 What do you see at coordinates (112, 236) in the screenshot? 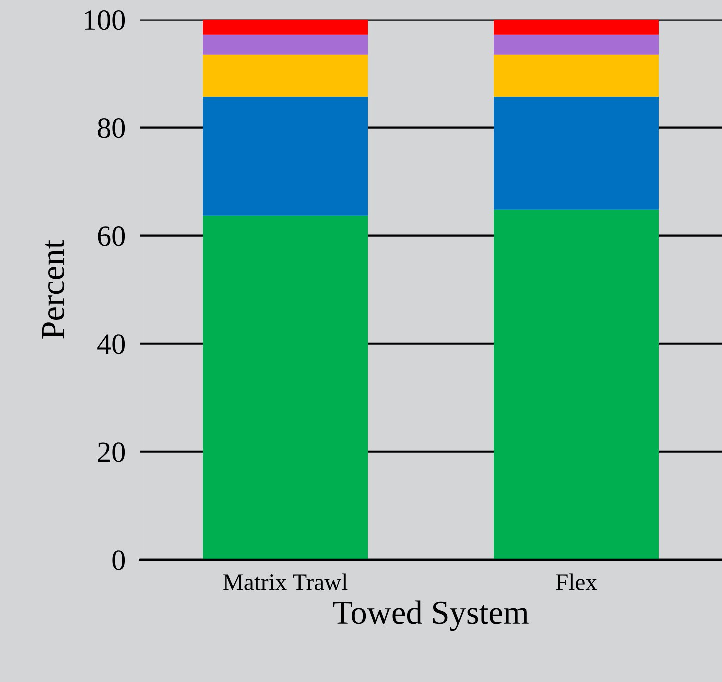
I see `y-tick-label: 60` at bounding box center [112, 236].